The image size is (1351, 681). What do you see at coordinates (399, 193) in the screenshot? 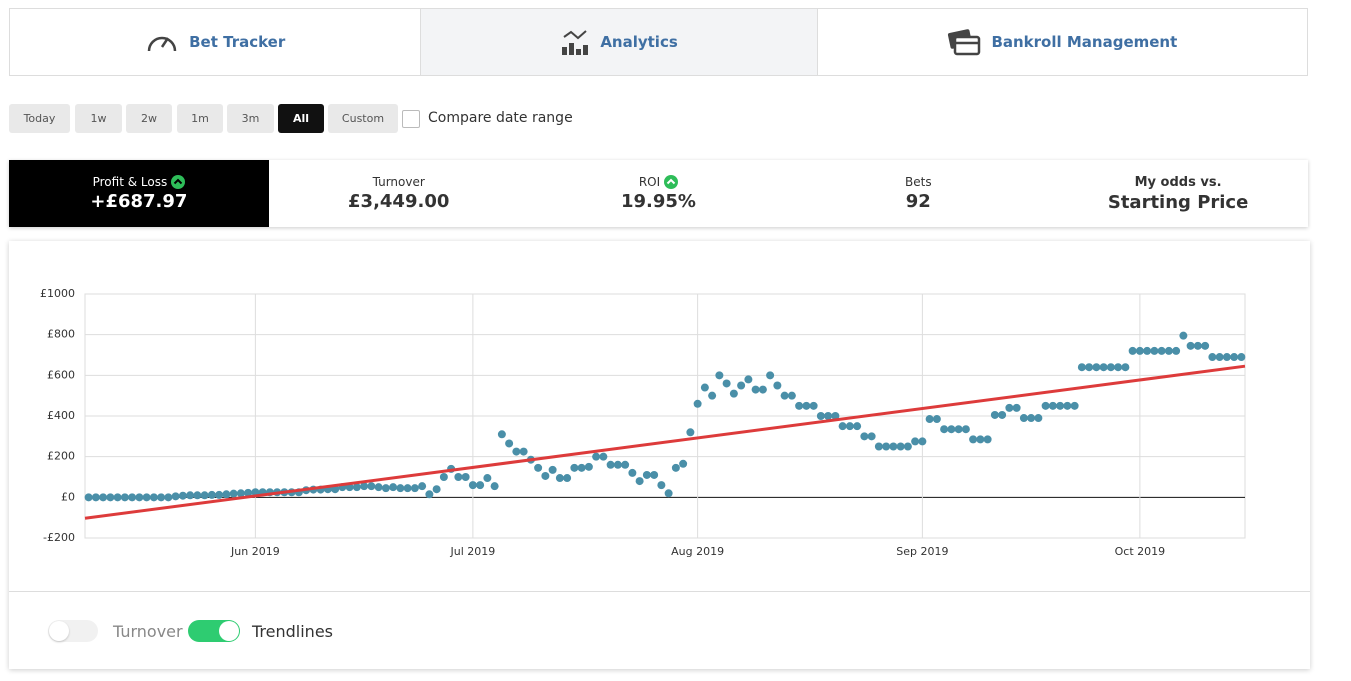
I see `stat: Turnover £3,449.00` at bounding box center [399, 193].